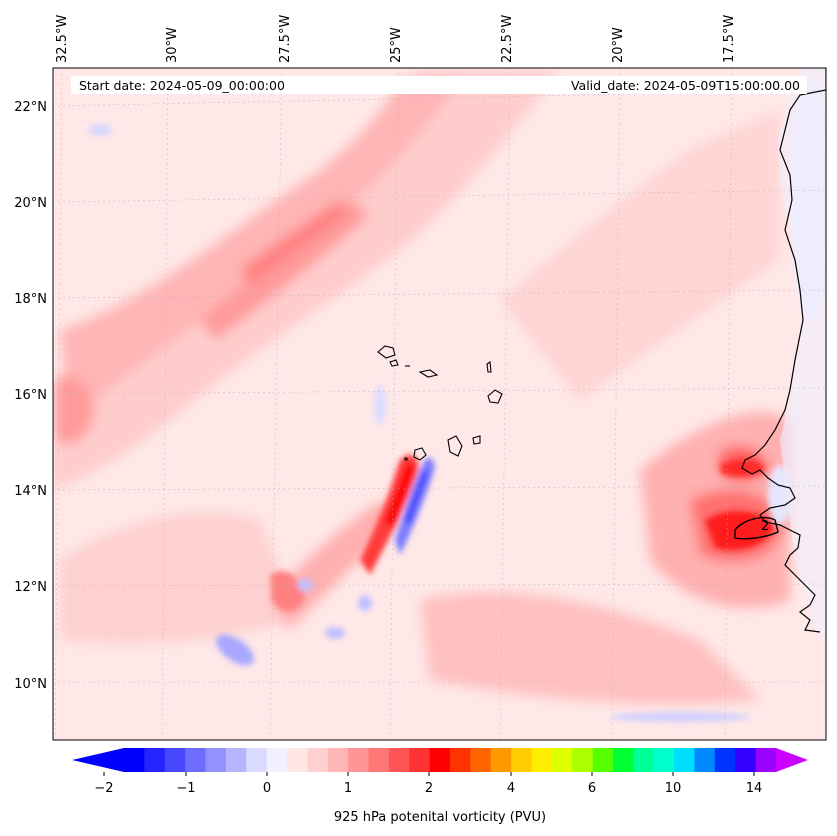  What do you see at coordinates (429, 774) in the screenshot?
I see `colorbar-ticks` at bounding box center [429, 774].